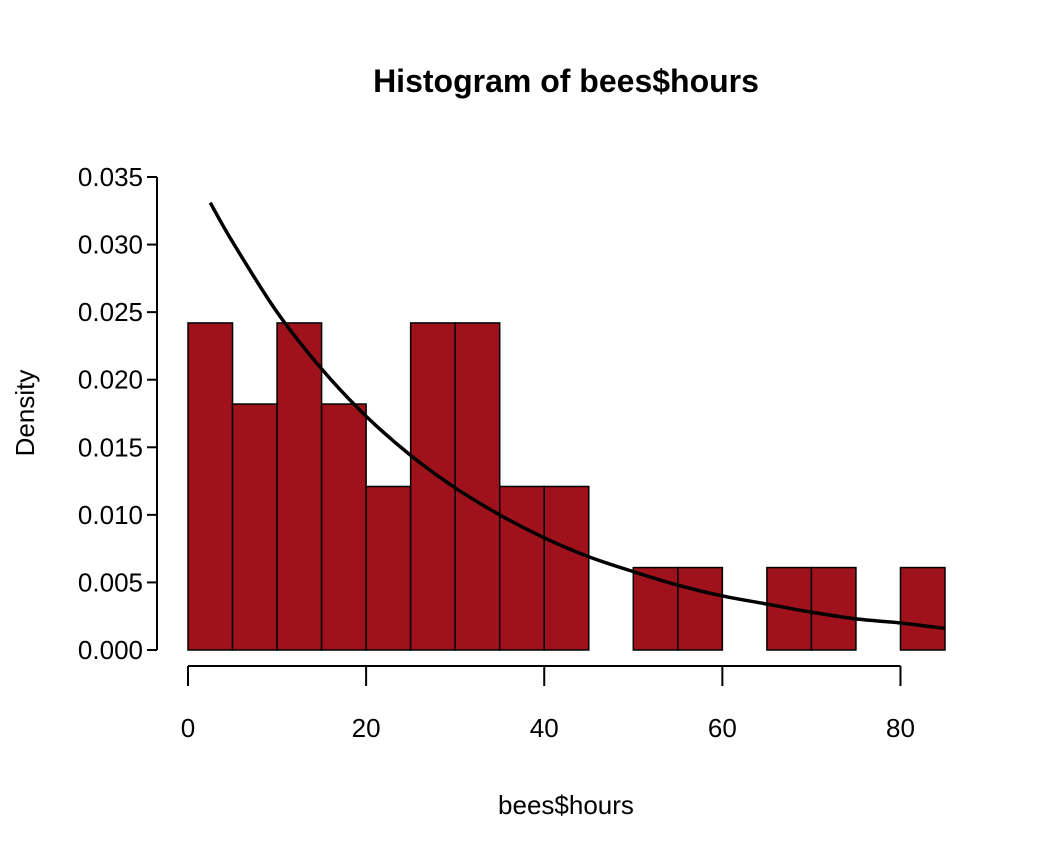  I want to click on y-tick-label: 0.035, so click(110, 177).